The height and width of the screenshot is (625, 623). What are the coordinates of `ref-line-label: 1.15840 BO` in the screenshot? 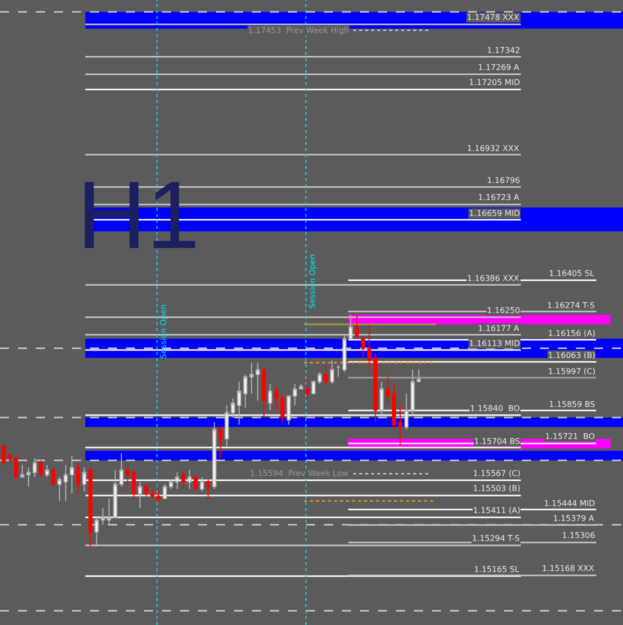 It's located at (495, 408).